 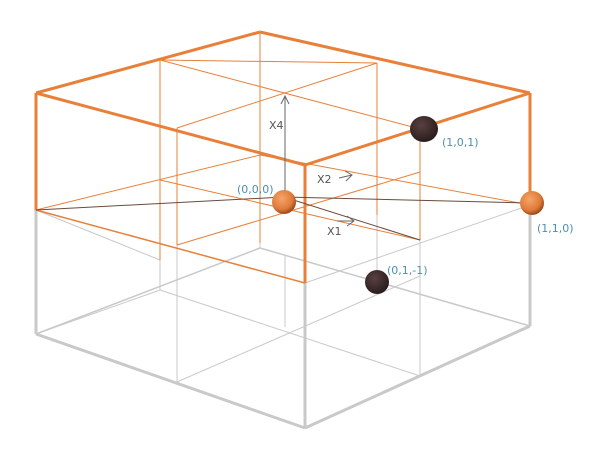 I want to click on x1-axis-arrowhead, so click(x=350, y=221).